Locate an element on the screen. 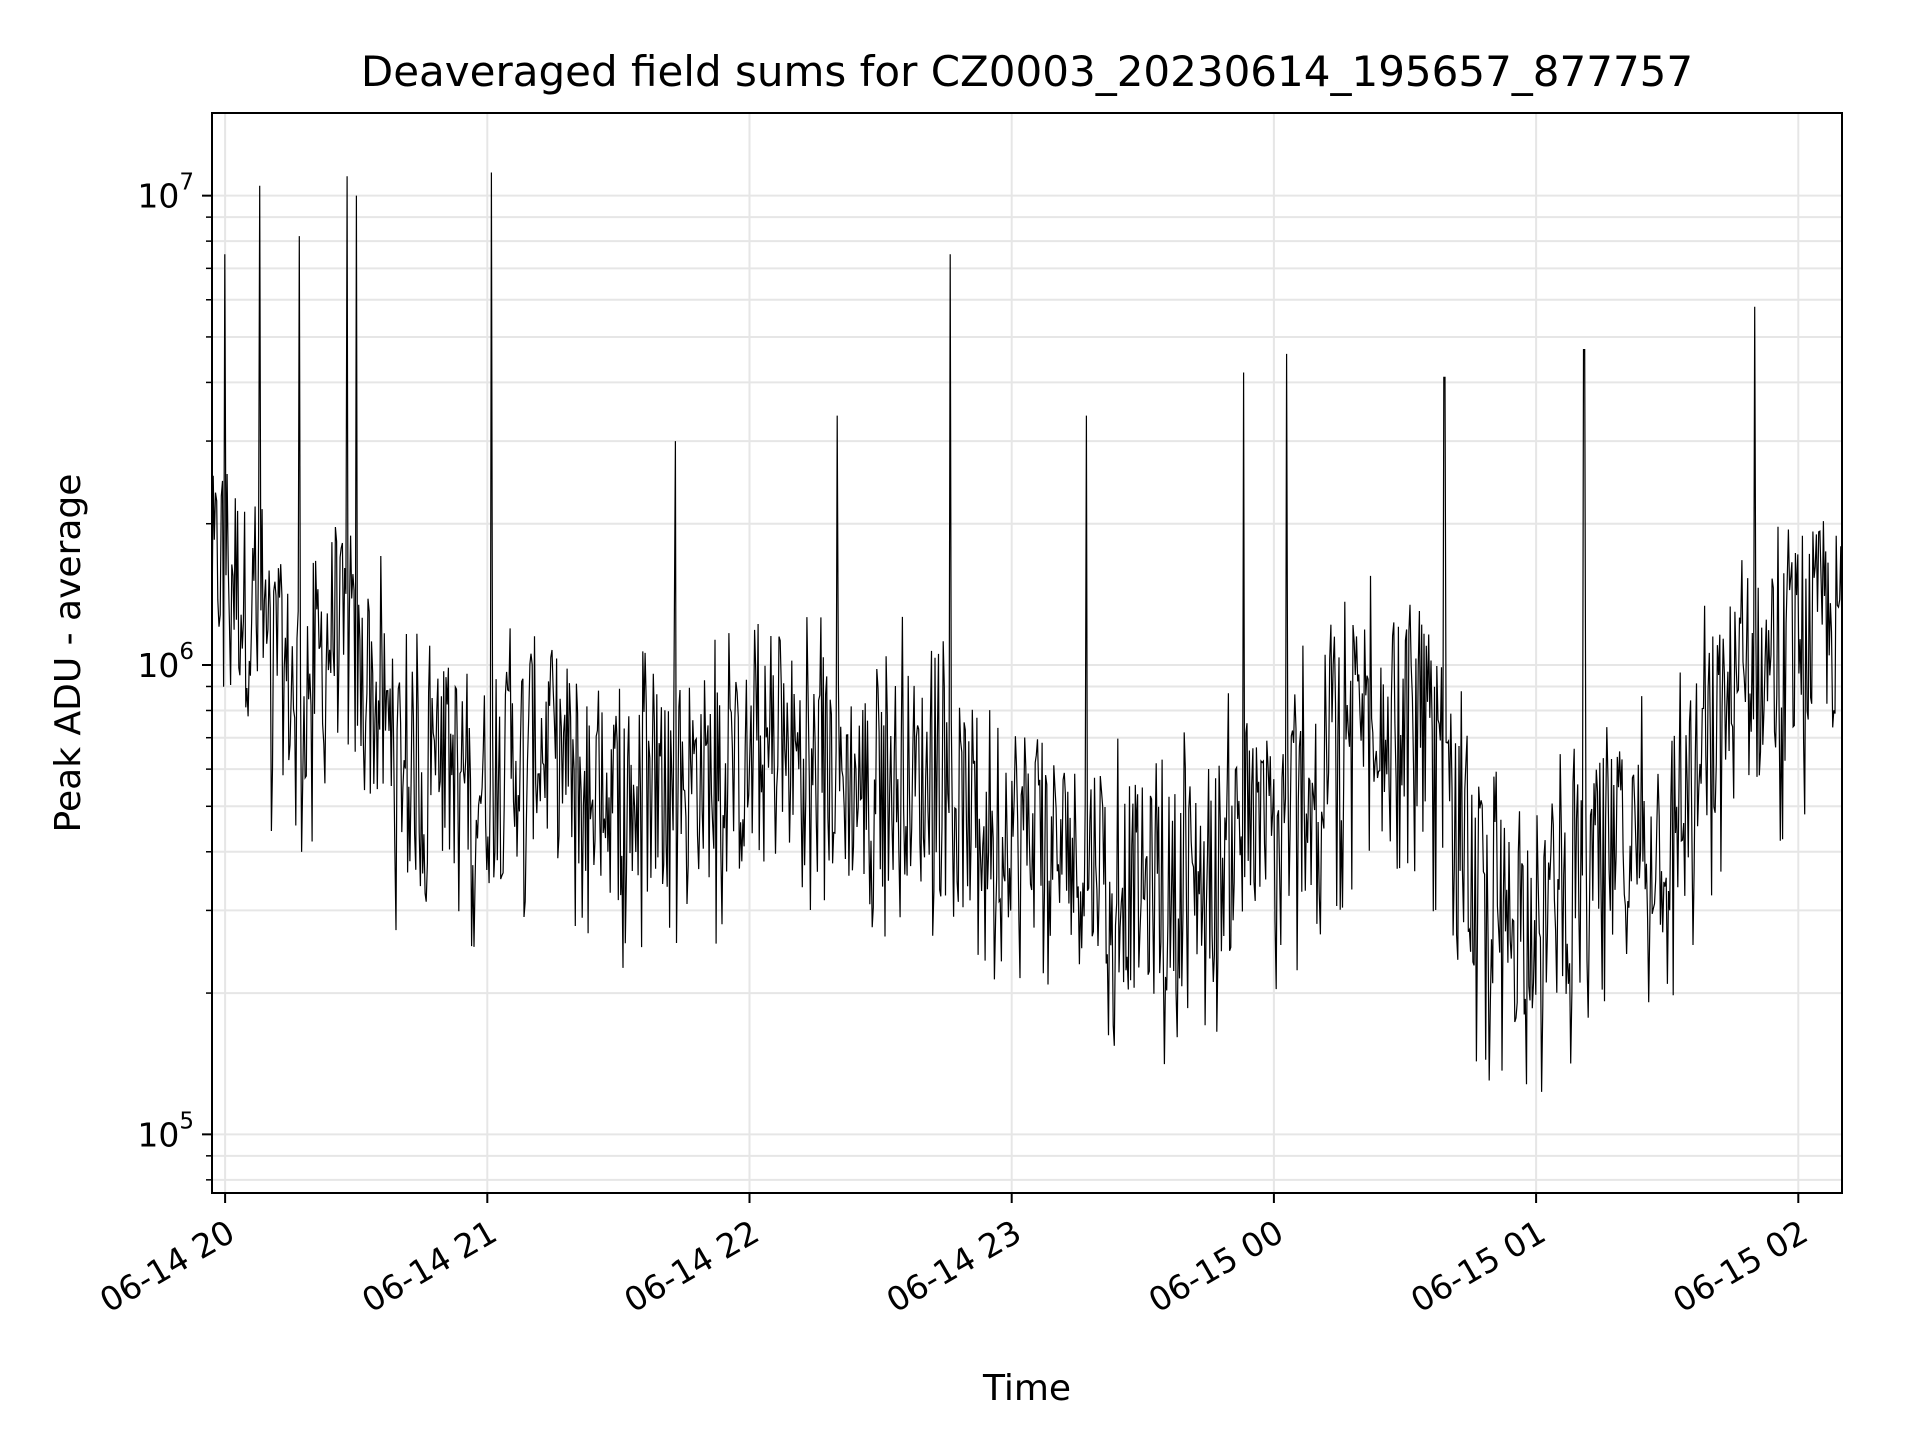 The height and width of the screenshot is (1440, 1920). y-axis-label: Peak ADU - average is located at coordinates (68, 653).